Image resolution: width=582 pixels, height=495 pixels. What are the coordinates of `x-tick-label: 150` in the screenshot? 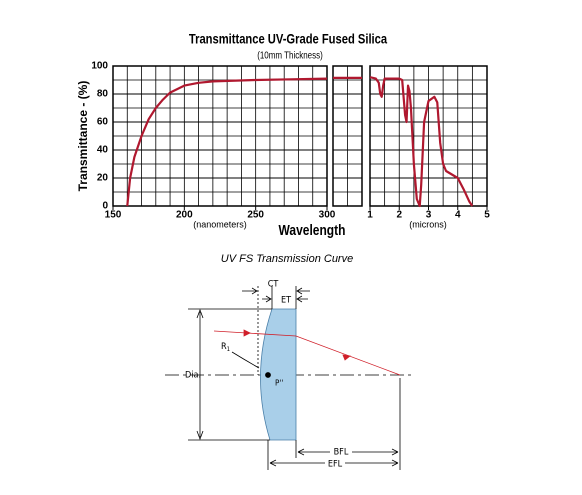 It's located at (113, 215).